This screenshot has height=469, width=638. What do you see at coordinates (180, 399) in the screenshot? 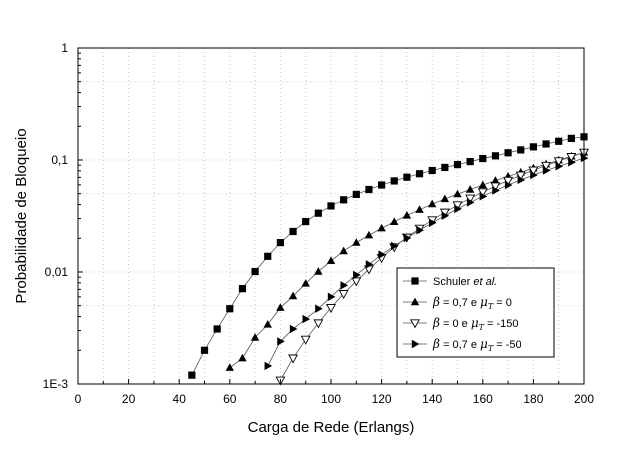
I see `x-tick-label: 40` at bounding box center [180, 399].